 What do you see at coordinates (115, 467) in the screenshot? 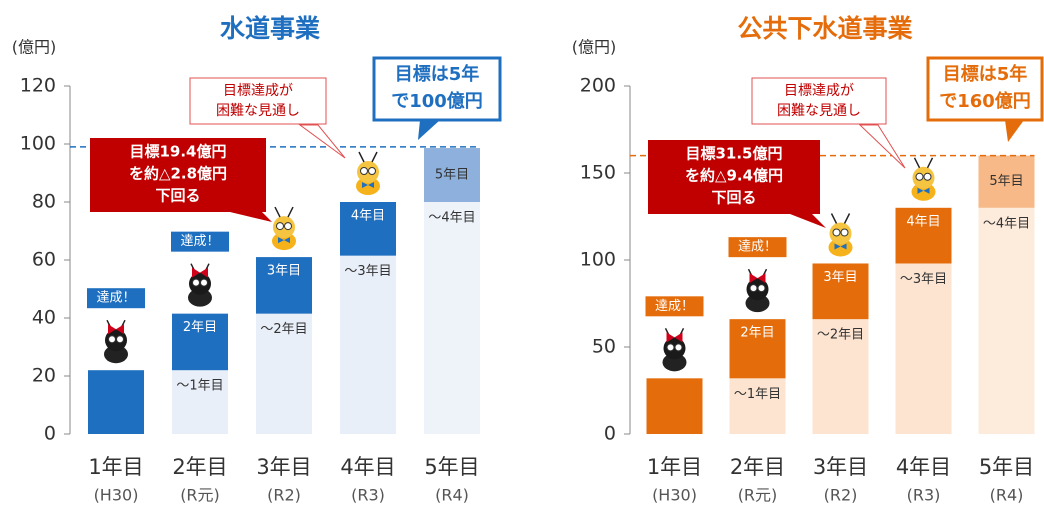
I see `x-tick-label: 1年目` at bounding box center [115, 467].